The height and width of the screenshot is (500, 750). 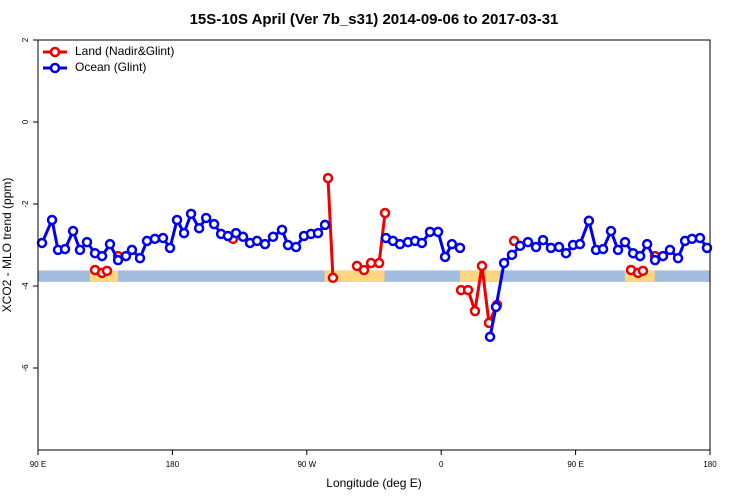 I want to click on x-tick-label: 0, so click(x=441, y=464).